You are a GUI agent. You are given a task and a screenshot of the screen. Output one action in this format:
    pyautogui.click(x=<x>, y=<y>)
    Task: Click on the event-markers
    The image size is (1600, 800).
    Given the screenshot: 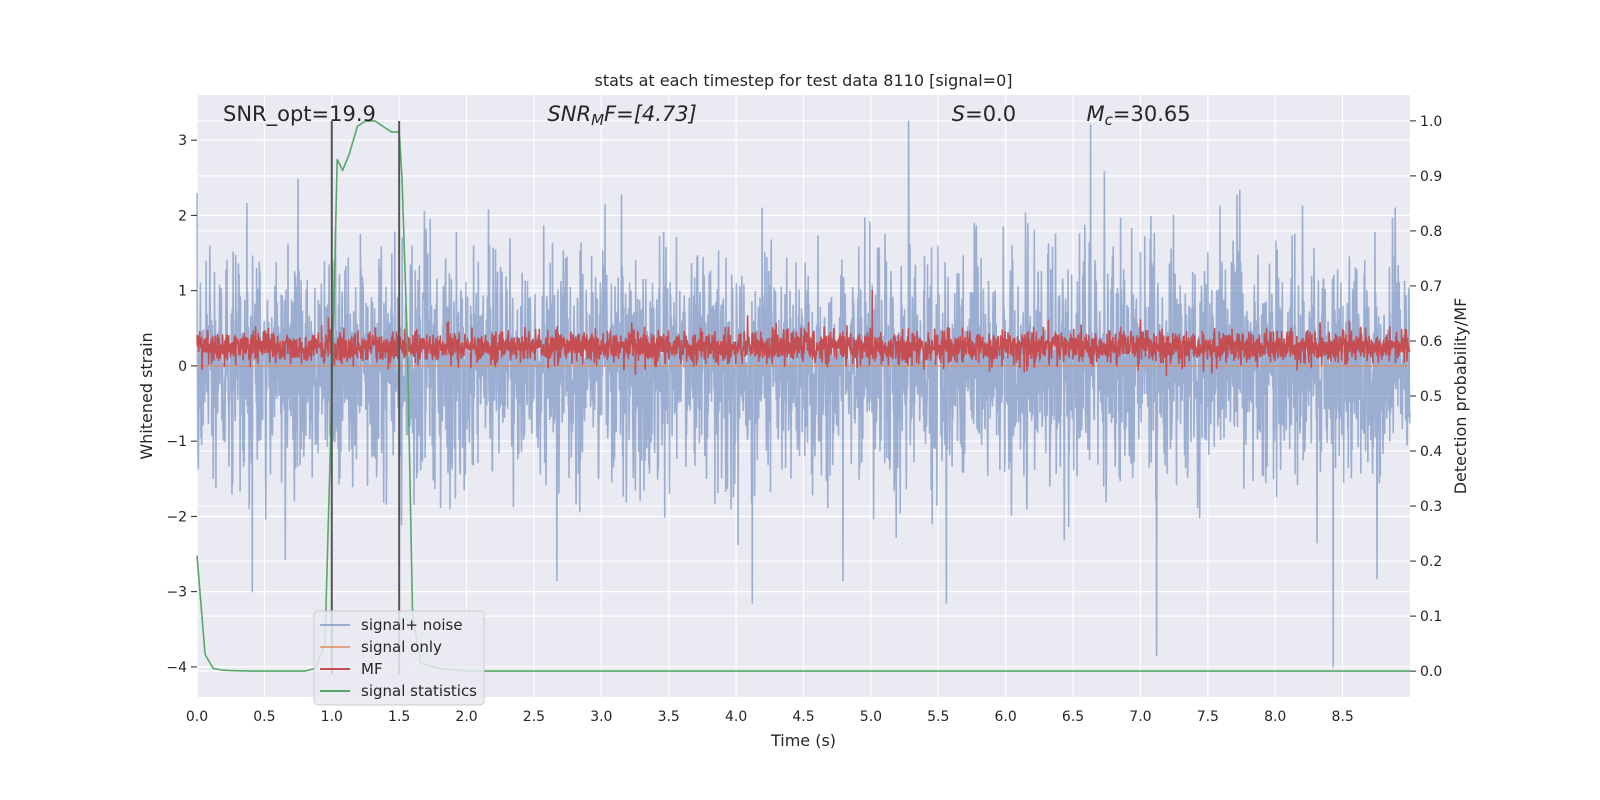 What is the action you would take?
    pyautogui.click(x=365, y=398)
    